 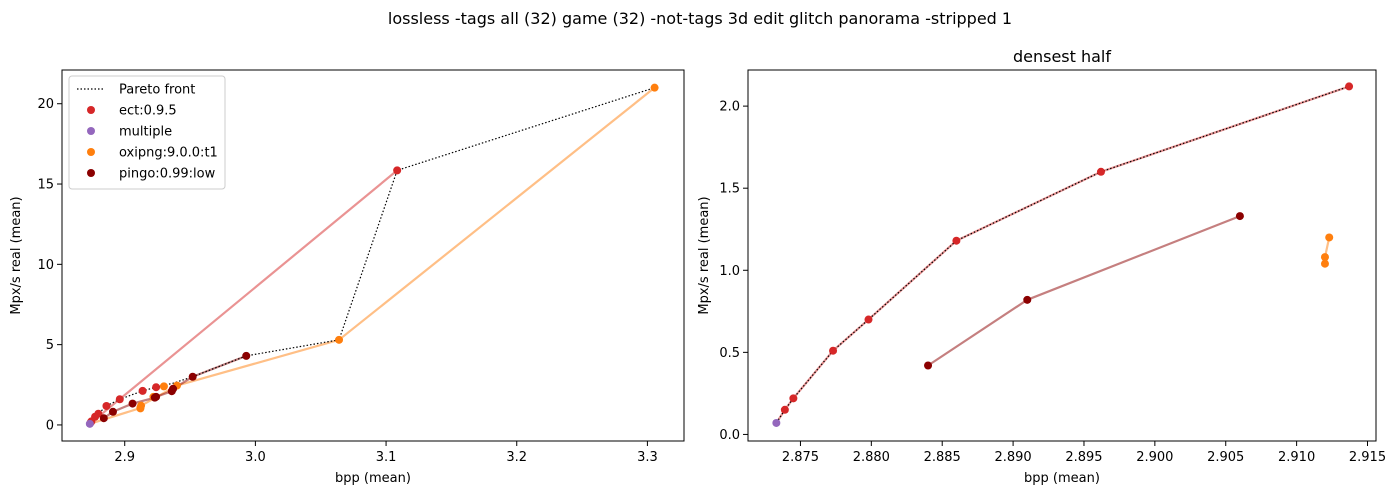 What do you see at coordinates (255, 457) in the screenshot?
I see `x-tick-label: 3.0` at bounding box center [255, 457].